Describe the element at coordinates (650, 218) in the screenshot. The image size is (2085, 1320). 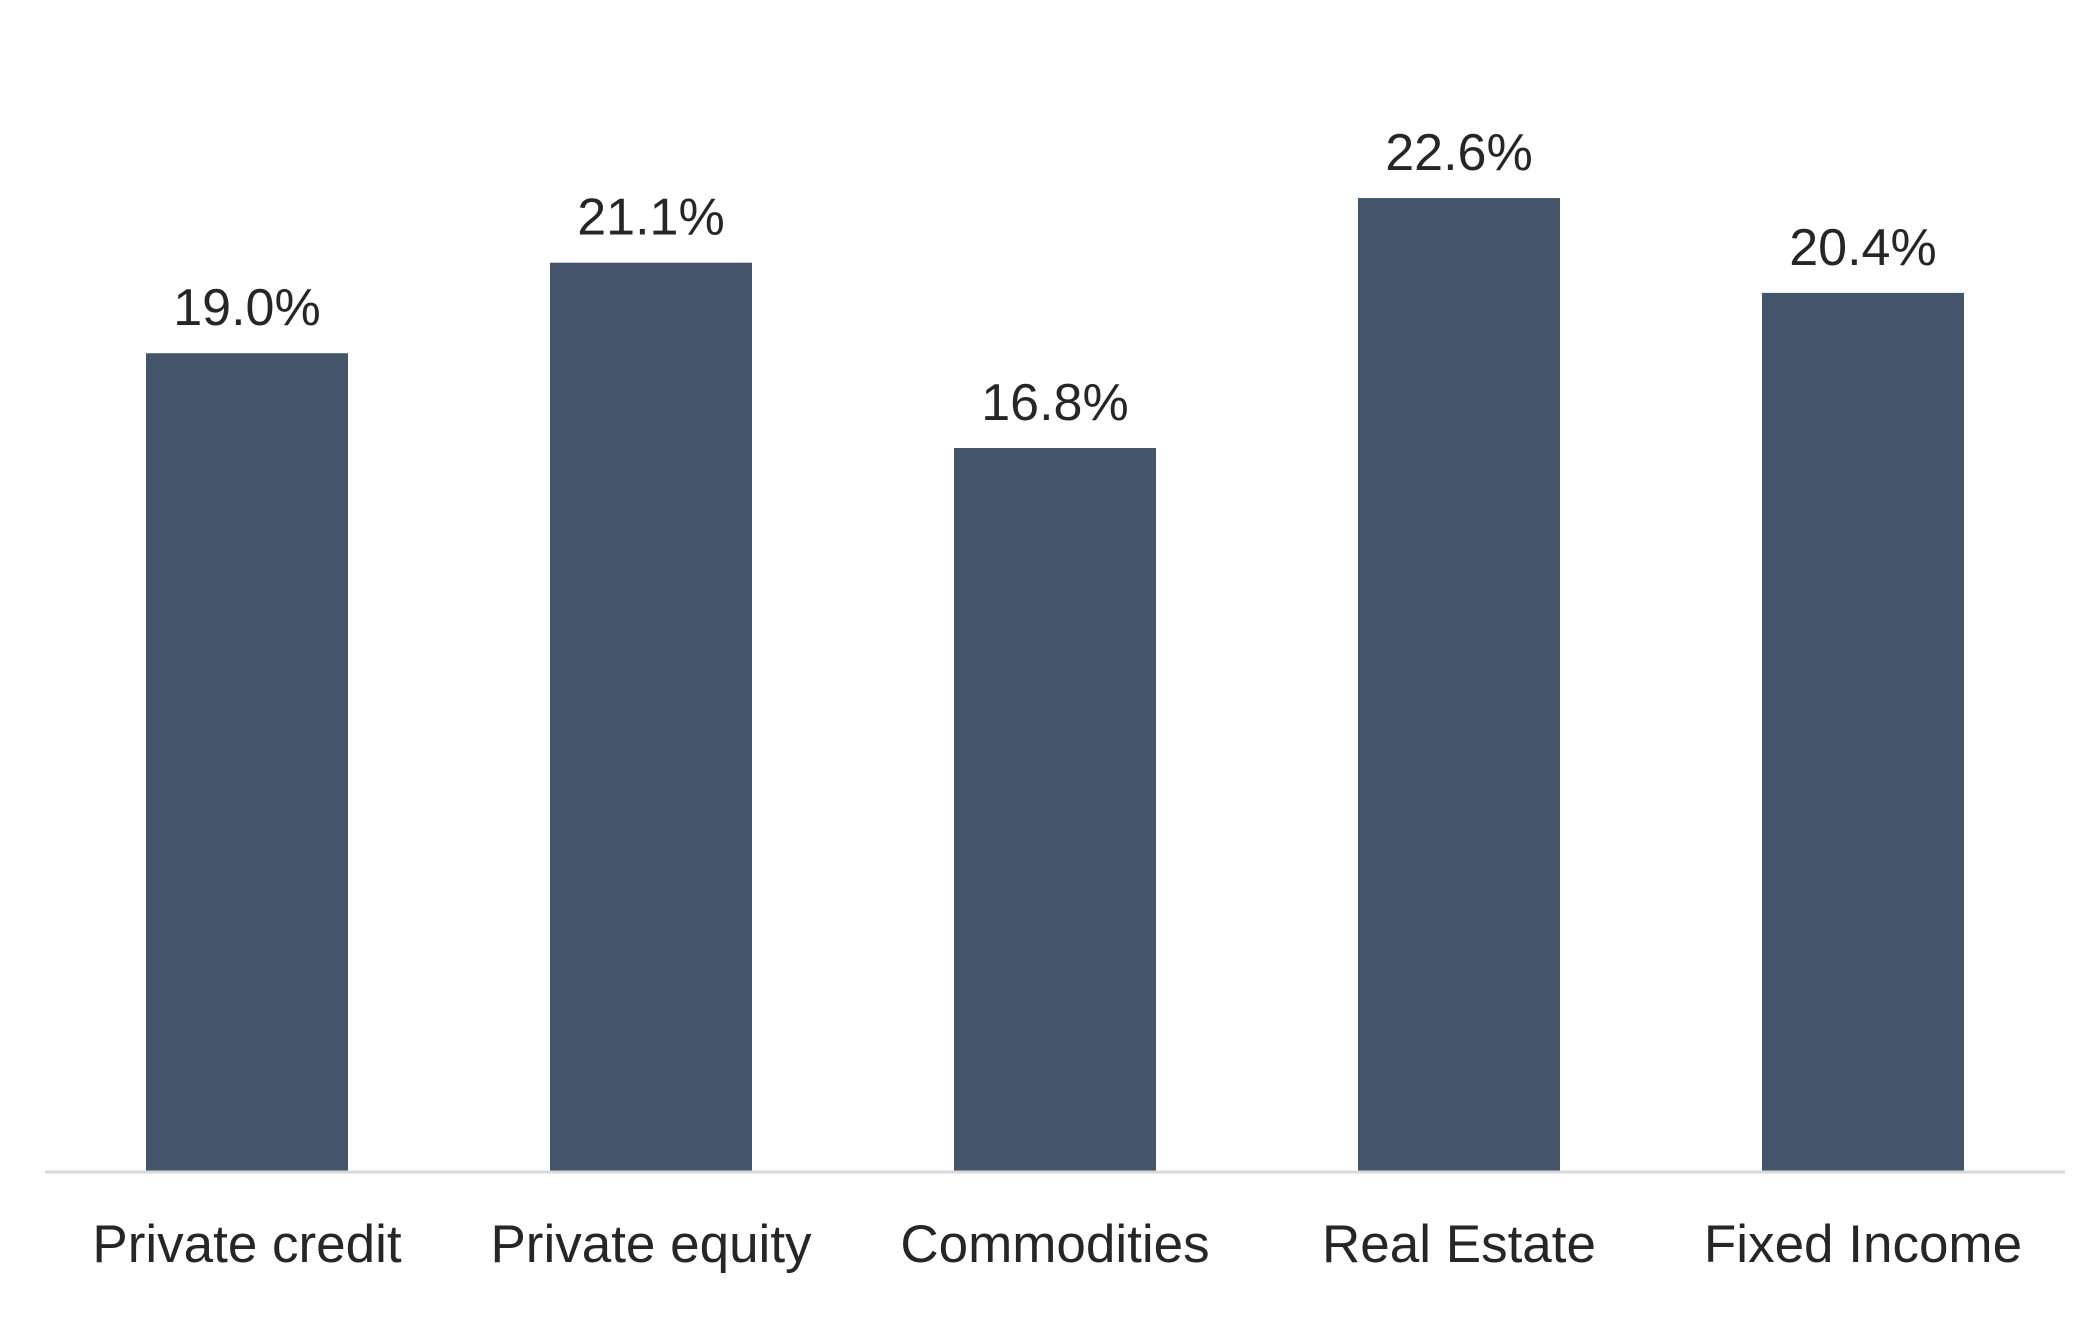
I see `data-label: 21.1%` at that location.